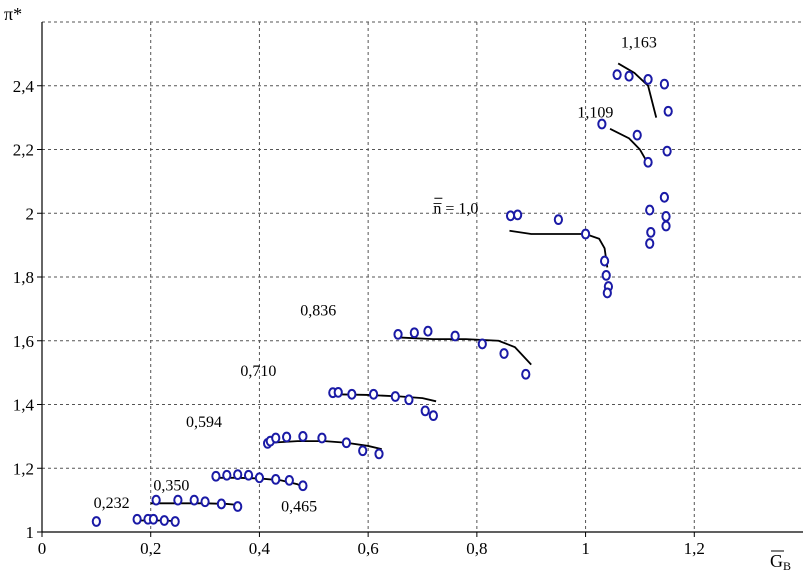 The image size is (803, 576). What do you see at coordinates (204, 422) in the screenshot?
I see `curve-label-3: 0,594` at bounding box center [204, 422].